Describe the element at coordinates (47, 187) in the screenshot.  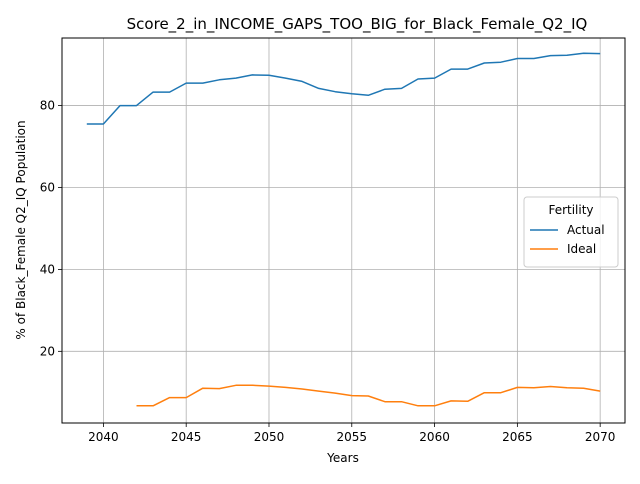
I see `y-tick-label: 60` at that location.